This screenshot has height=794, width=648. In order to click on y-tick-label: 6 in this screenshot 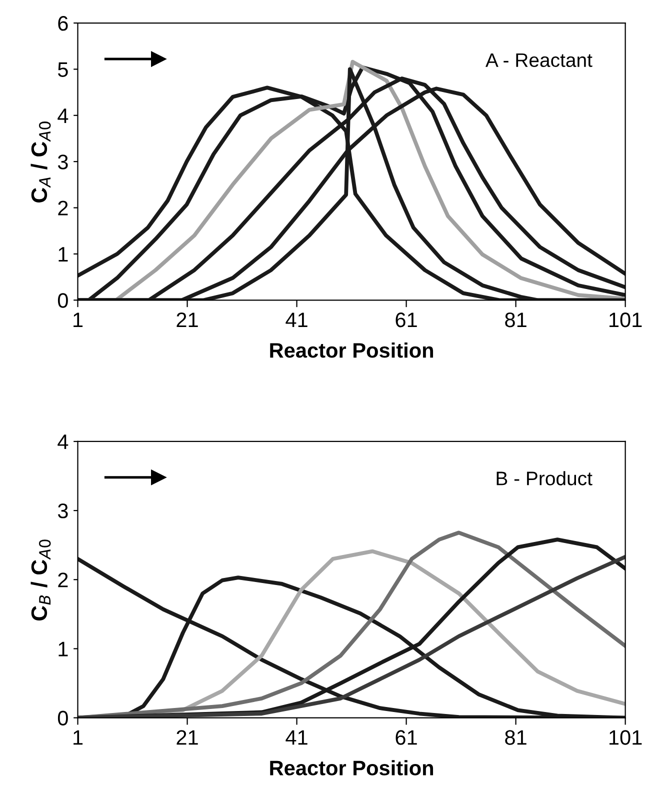, I will do `click(63, 23)`.